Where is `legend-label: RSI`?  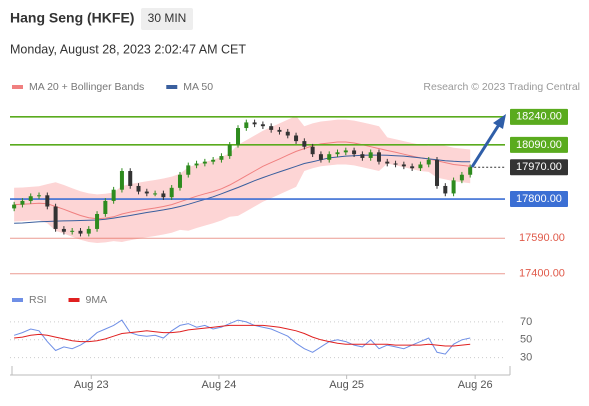
legend-label: RSI is located at coordinates (38, 300).